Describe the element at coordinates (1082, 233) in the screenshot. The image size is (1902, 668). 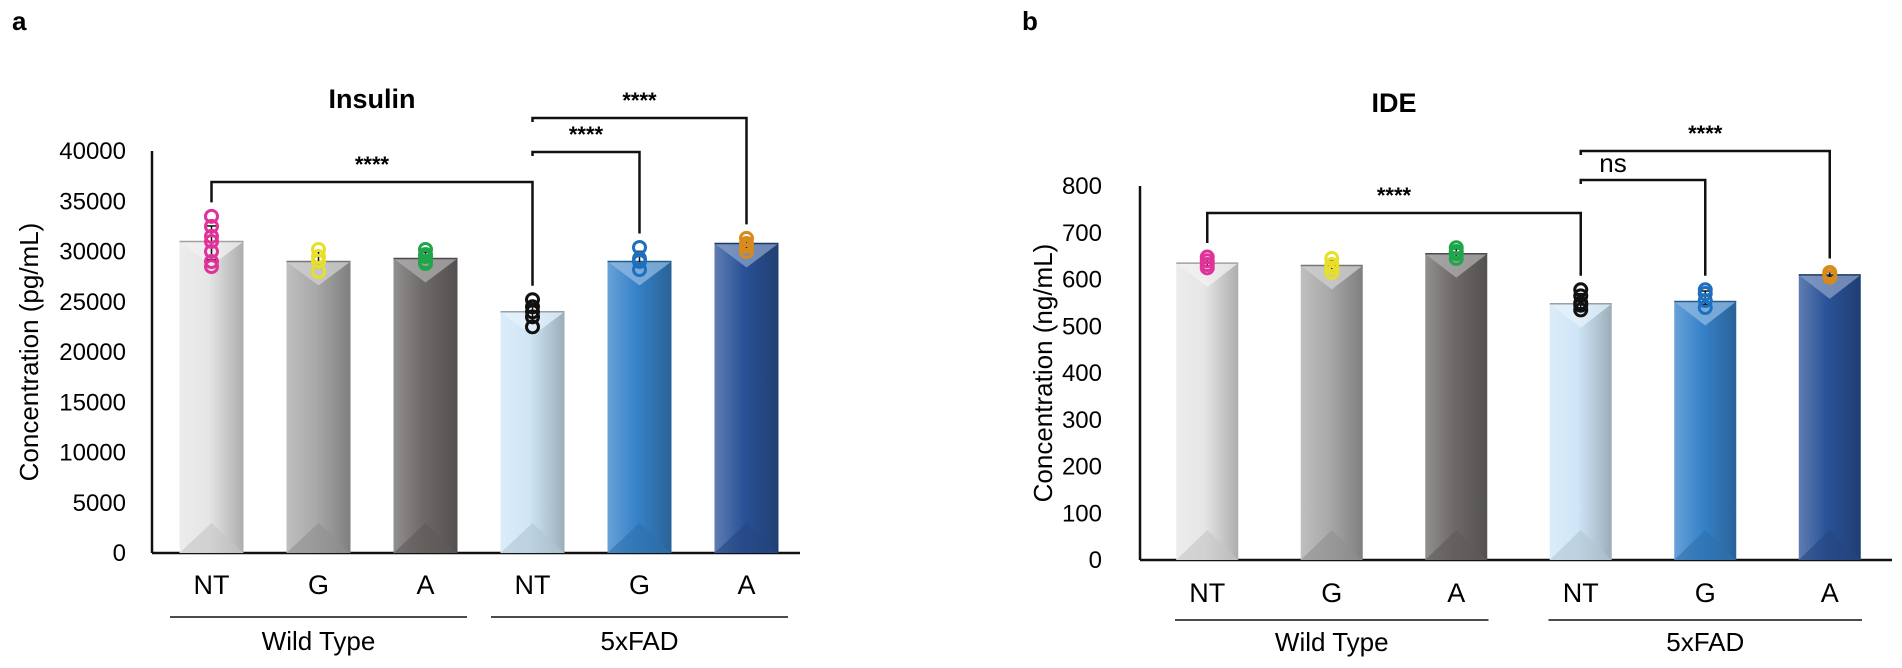
I see `y-tick-label: 700` at that location.